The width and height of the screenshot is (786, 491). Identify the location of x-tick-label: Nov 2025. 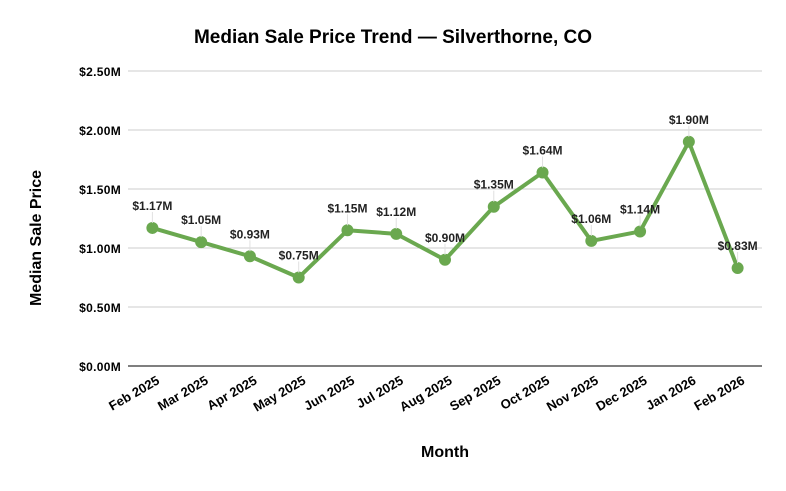
(572, 394).